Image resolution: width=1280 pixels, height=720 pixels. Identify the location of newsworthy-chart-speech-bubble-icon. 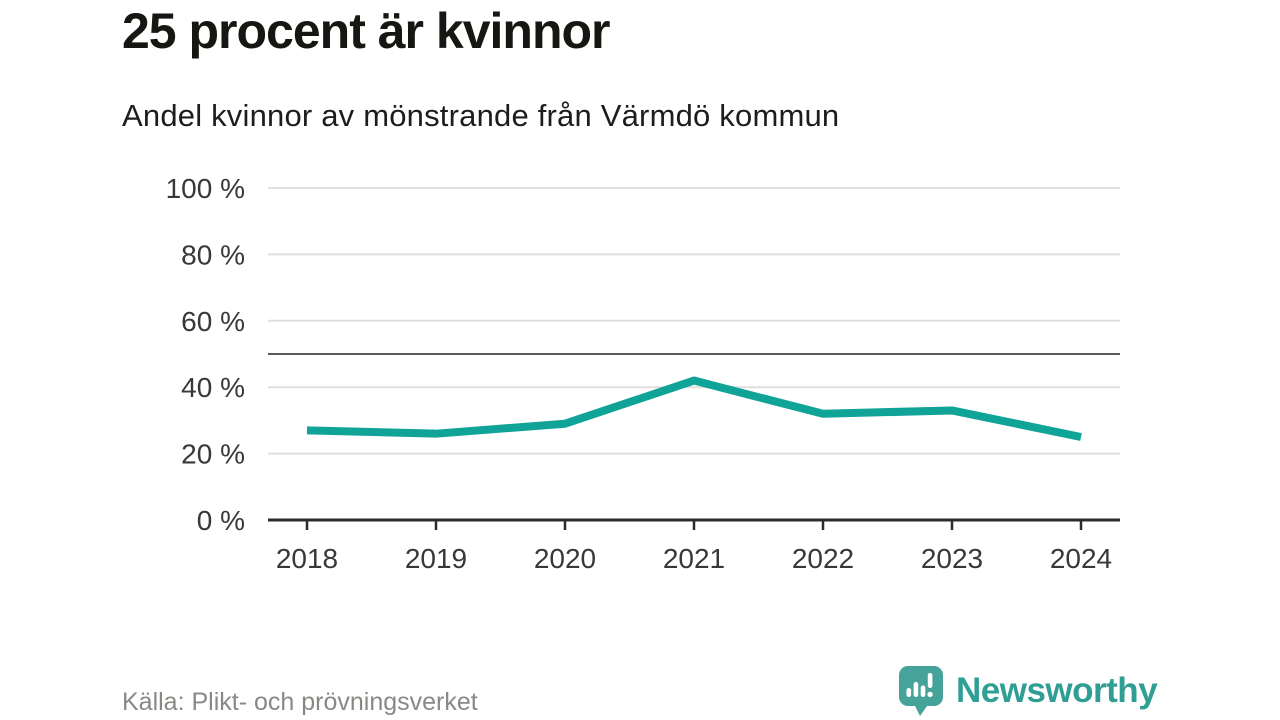
(921, 691).